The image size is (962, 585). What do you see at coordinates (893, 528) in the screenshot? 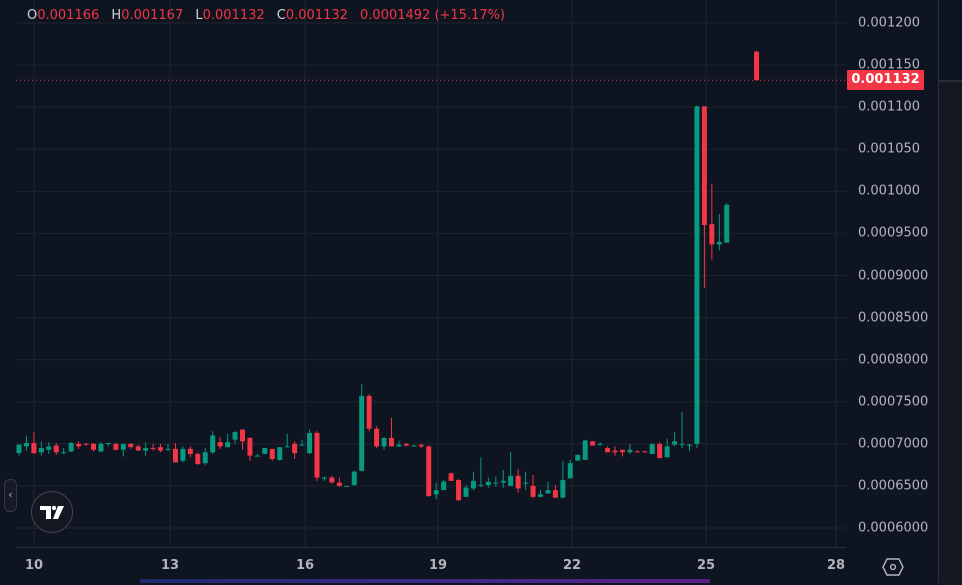
I see `price-tick-label: 0.0006000` at bounding box center [893, 528].